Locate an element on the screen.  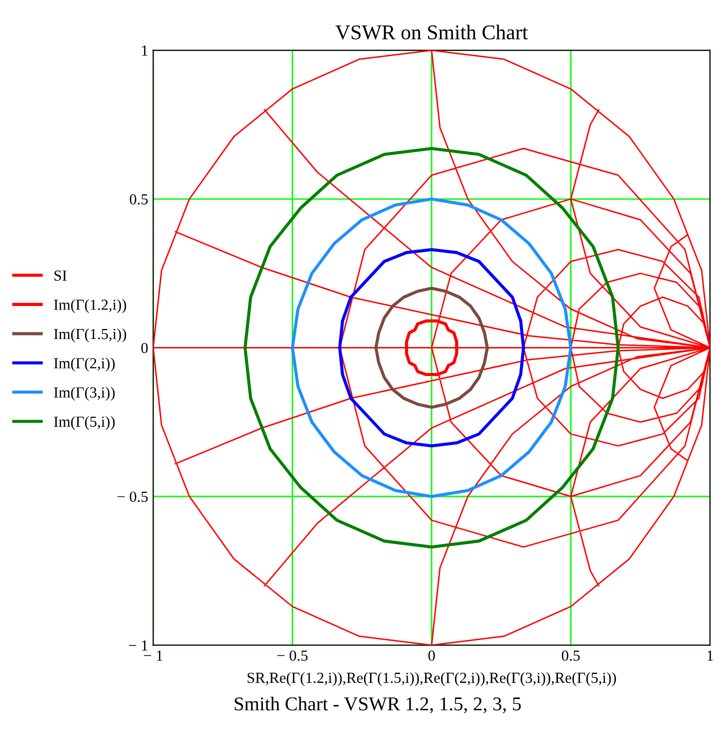
y-tick-label: − 0.5 is located at coordinates (133, 497).